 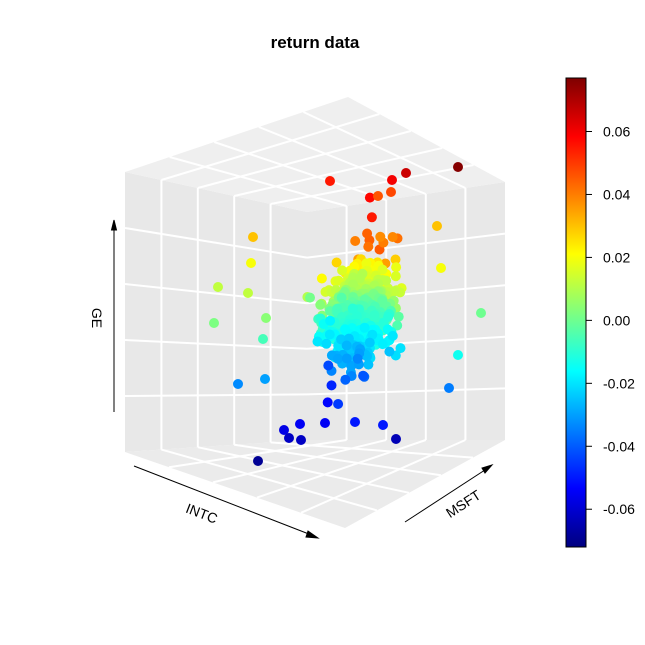 What do you see at coordinates (576, 312) in the screenshot?
I see `colorbar` at bounding box center [576, 312].